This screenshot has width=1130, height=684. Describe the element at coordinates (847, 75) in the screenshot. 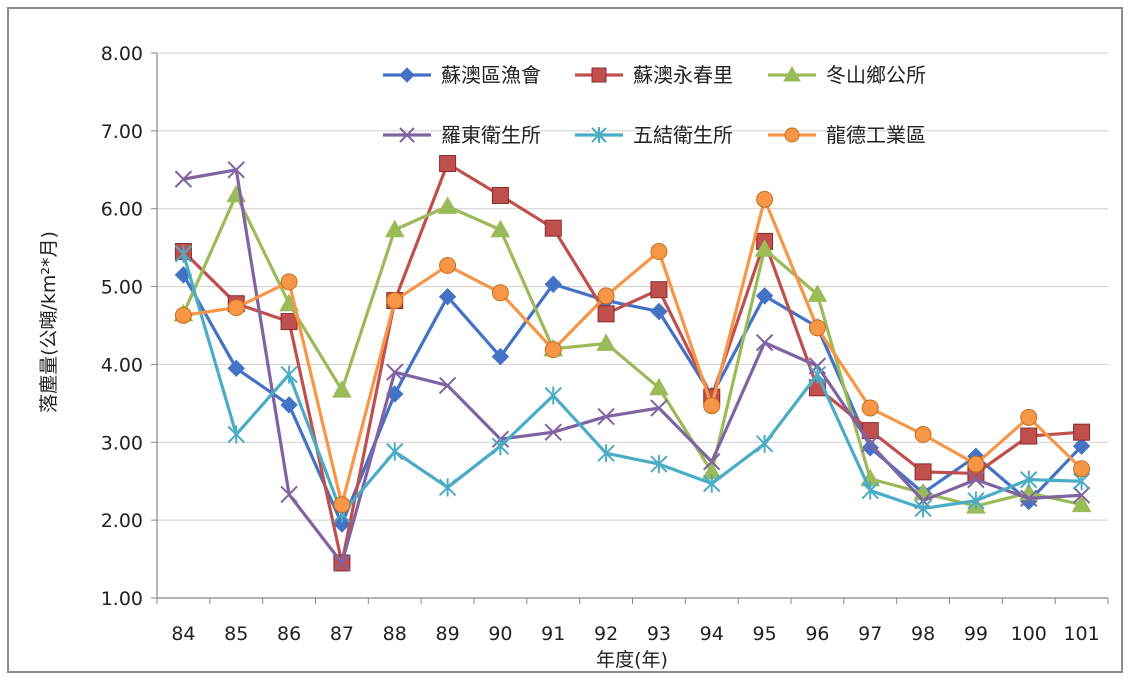

I see `legend-item: 冬山鄉公所` at that location.